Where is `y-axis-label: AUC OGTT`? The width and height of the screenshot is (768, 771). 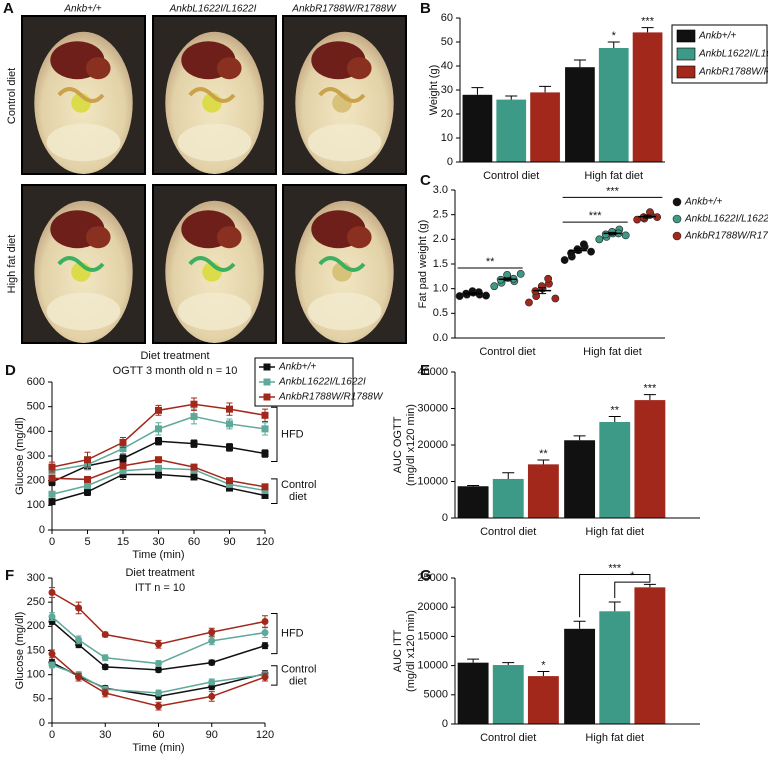 y-axis-label: AUC OGTT is located at coordinates (398, 444).